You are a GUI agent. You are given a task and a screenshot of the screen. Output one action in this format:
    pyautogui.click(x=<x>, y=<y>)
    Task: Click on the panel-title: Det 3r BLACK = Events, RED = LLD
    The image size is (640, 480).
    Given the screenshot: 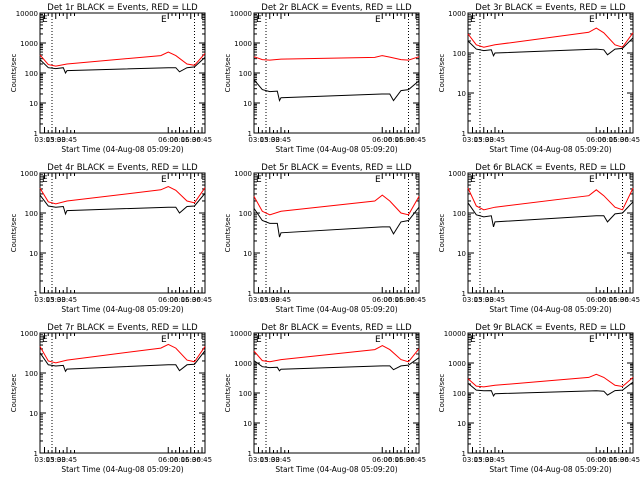 What is the action you would take?
    pyautogui.click(x=550, y=8)
    